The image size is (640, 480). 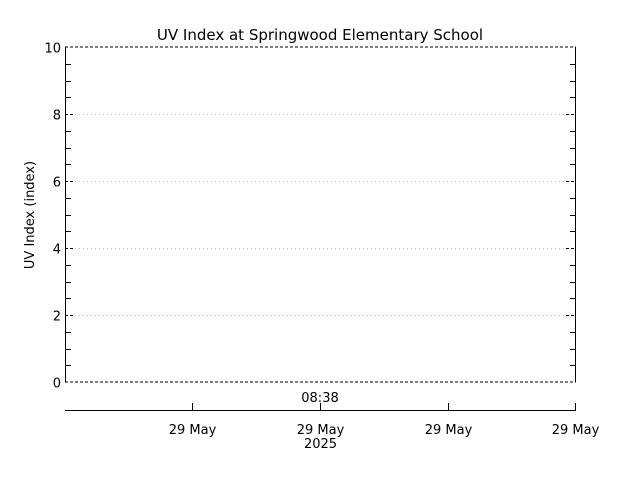 I want to click on x-tick-year: 2025, so click(x=320, y=444).